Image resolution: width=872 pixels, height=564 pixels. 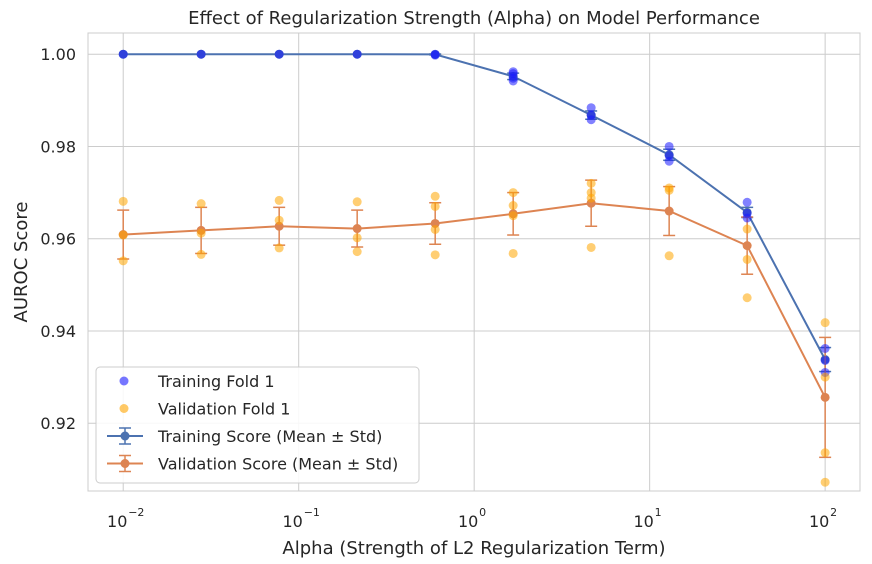 I want to click on x-axis-ticks: 10 −2 10 −1 10 0 10 1 10 2, so click(x=472, y=518).